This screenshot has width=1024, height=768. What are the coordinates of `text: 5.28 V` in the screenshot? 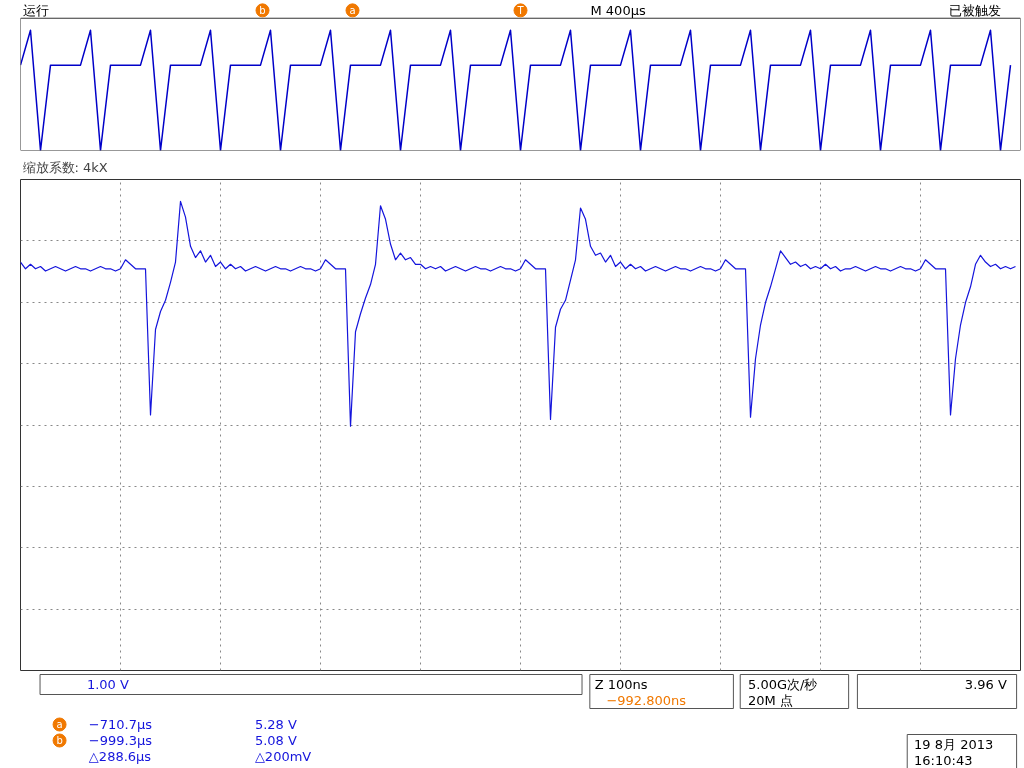 It's located at (275, 724).